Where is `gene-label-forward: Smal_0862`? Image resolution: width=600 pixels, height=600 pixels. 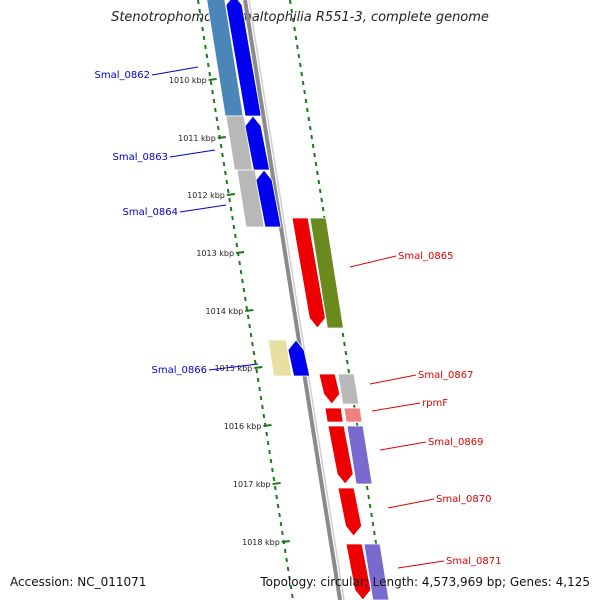
gene-label-forward: Smal_0862 is located at coordinates (122, 75).